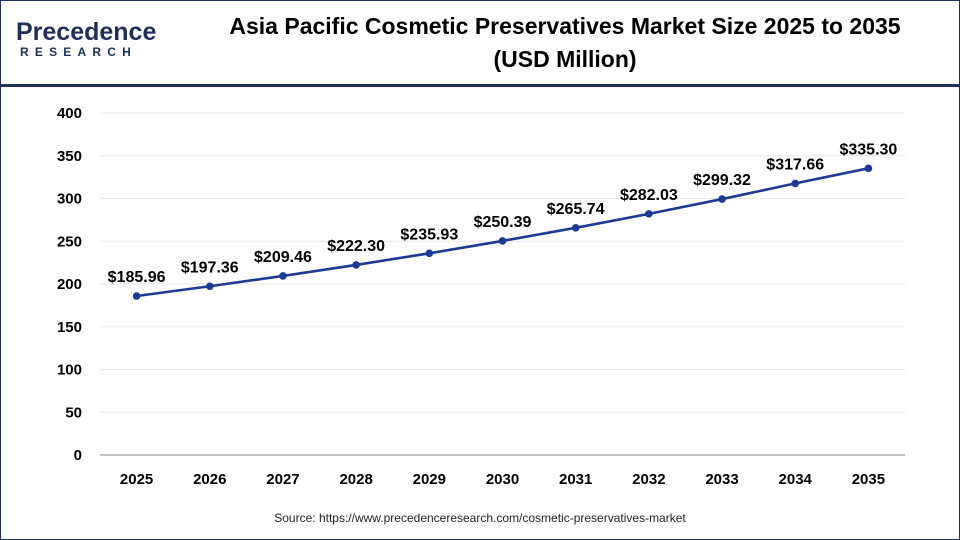  I want to click on y-tick-label-100: 100, so click(69, 370).